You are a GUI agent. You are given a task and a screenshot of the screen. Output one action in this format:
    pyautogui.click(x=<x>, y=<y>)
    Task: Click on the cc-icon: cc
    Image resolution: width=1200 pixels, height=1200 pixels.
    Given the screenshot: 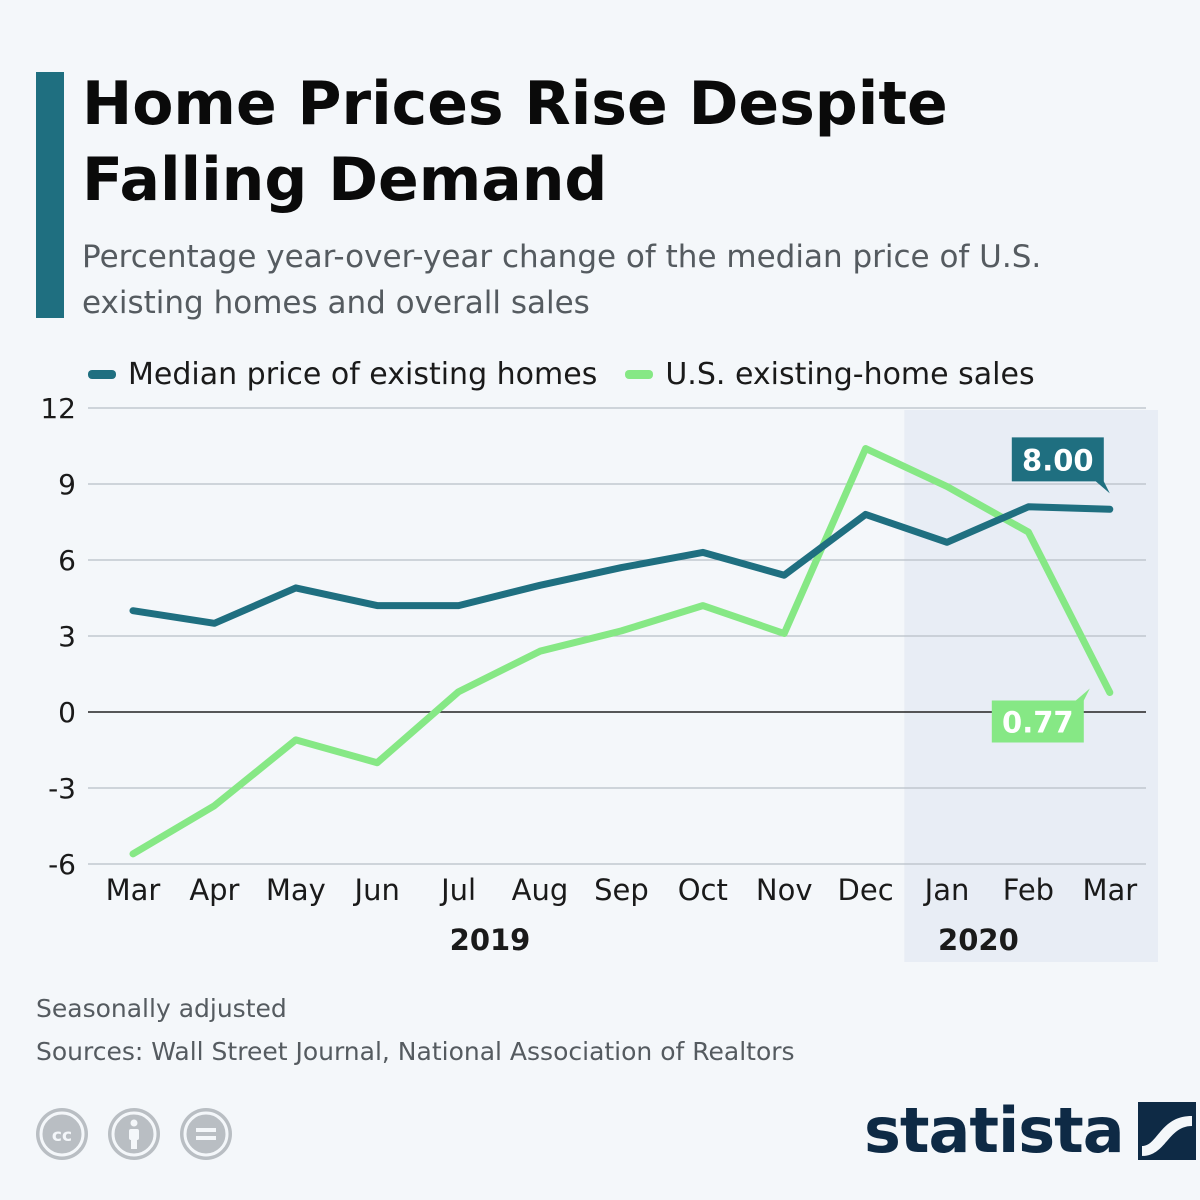 What is the action you would take?
    pyautogui.click(x=62, y=1134)
    